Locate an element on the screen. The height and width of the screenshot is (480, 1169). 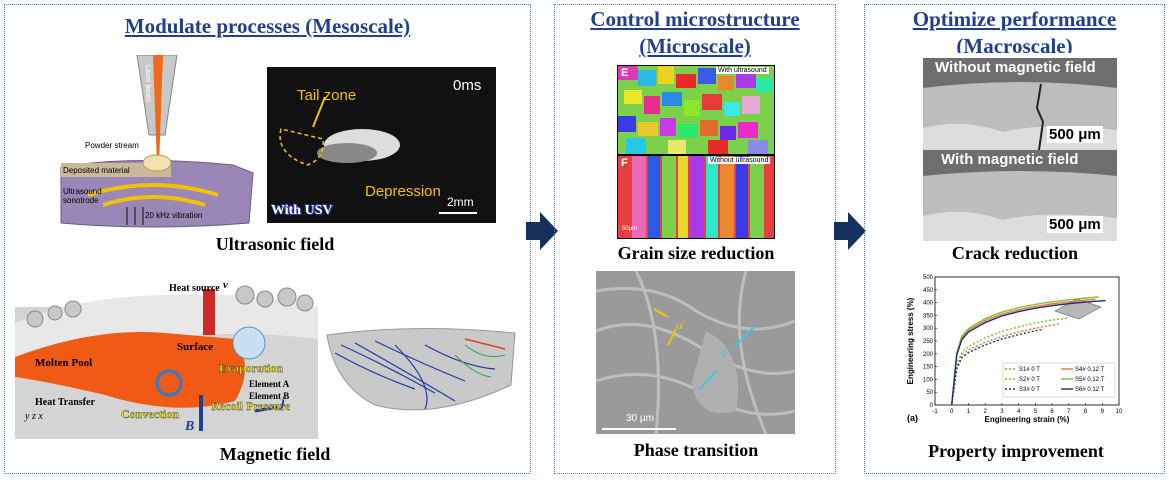
molten-pool-svg is located at coordinates (166, 362).